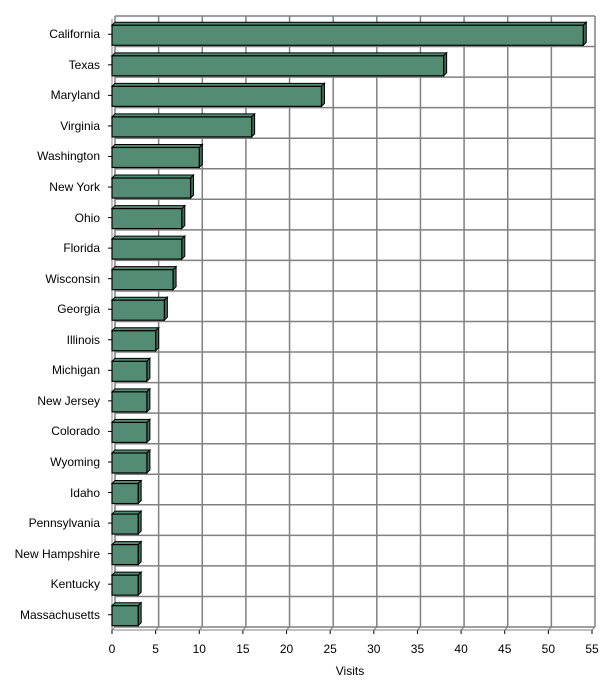 This screenshot has width=600, height=697. Describe the element at coordinates (286, 649) in the screenshot. I see `x-tick-label: 20` at that location.